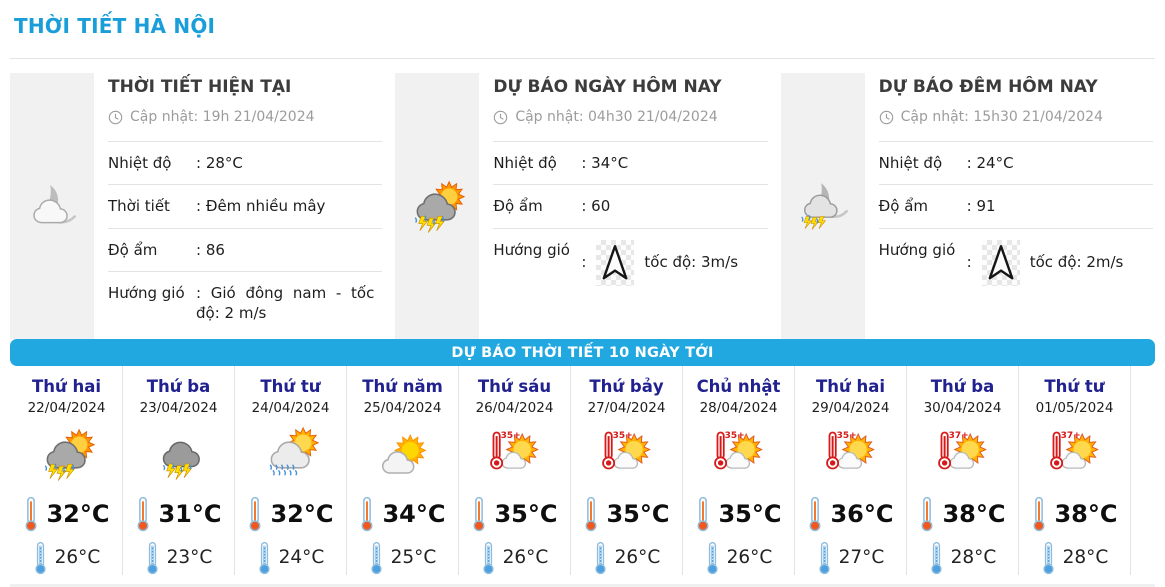 This screenshot has width=1165, height=587. Describe the element at coordinates (990, 163) in the screenshot. I see `panel-row-value: : 24°C` at that location.